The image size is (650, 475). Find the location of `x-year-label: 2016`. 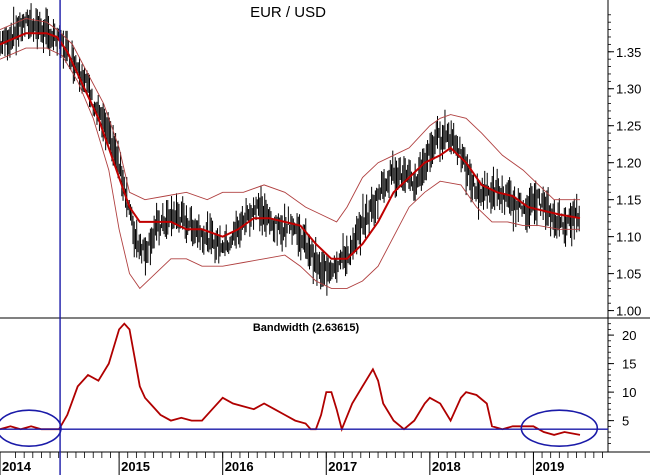

x-year-label: 2016 is located at coordinates (239, 466).